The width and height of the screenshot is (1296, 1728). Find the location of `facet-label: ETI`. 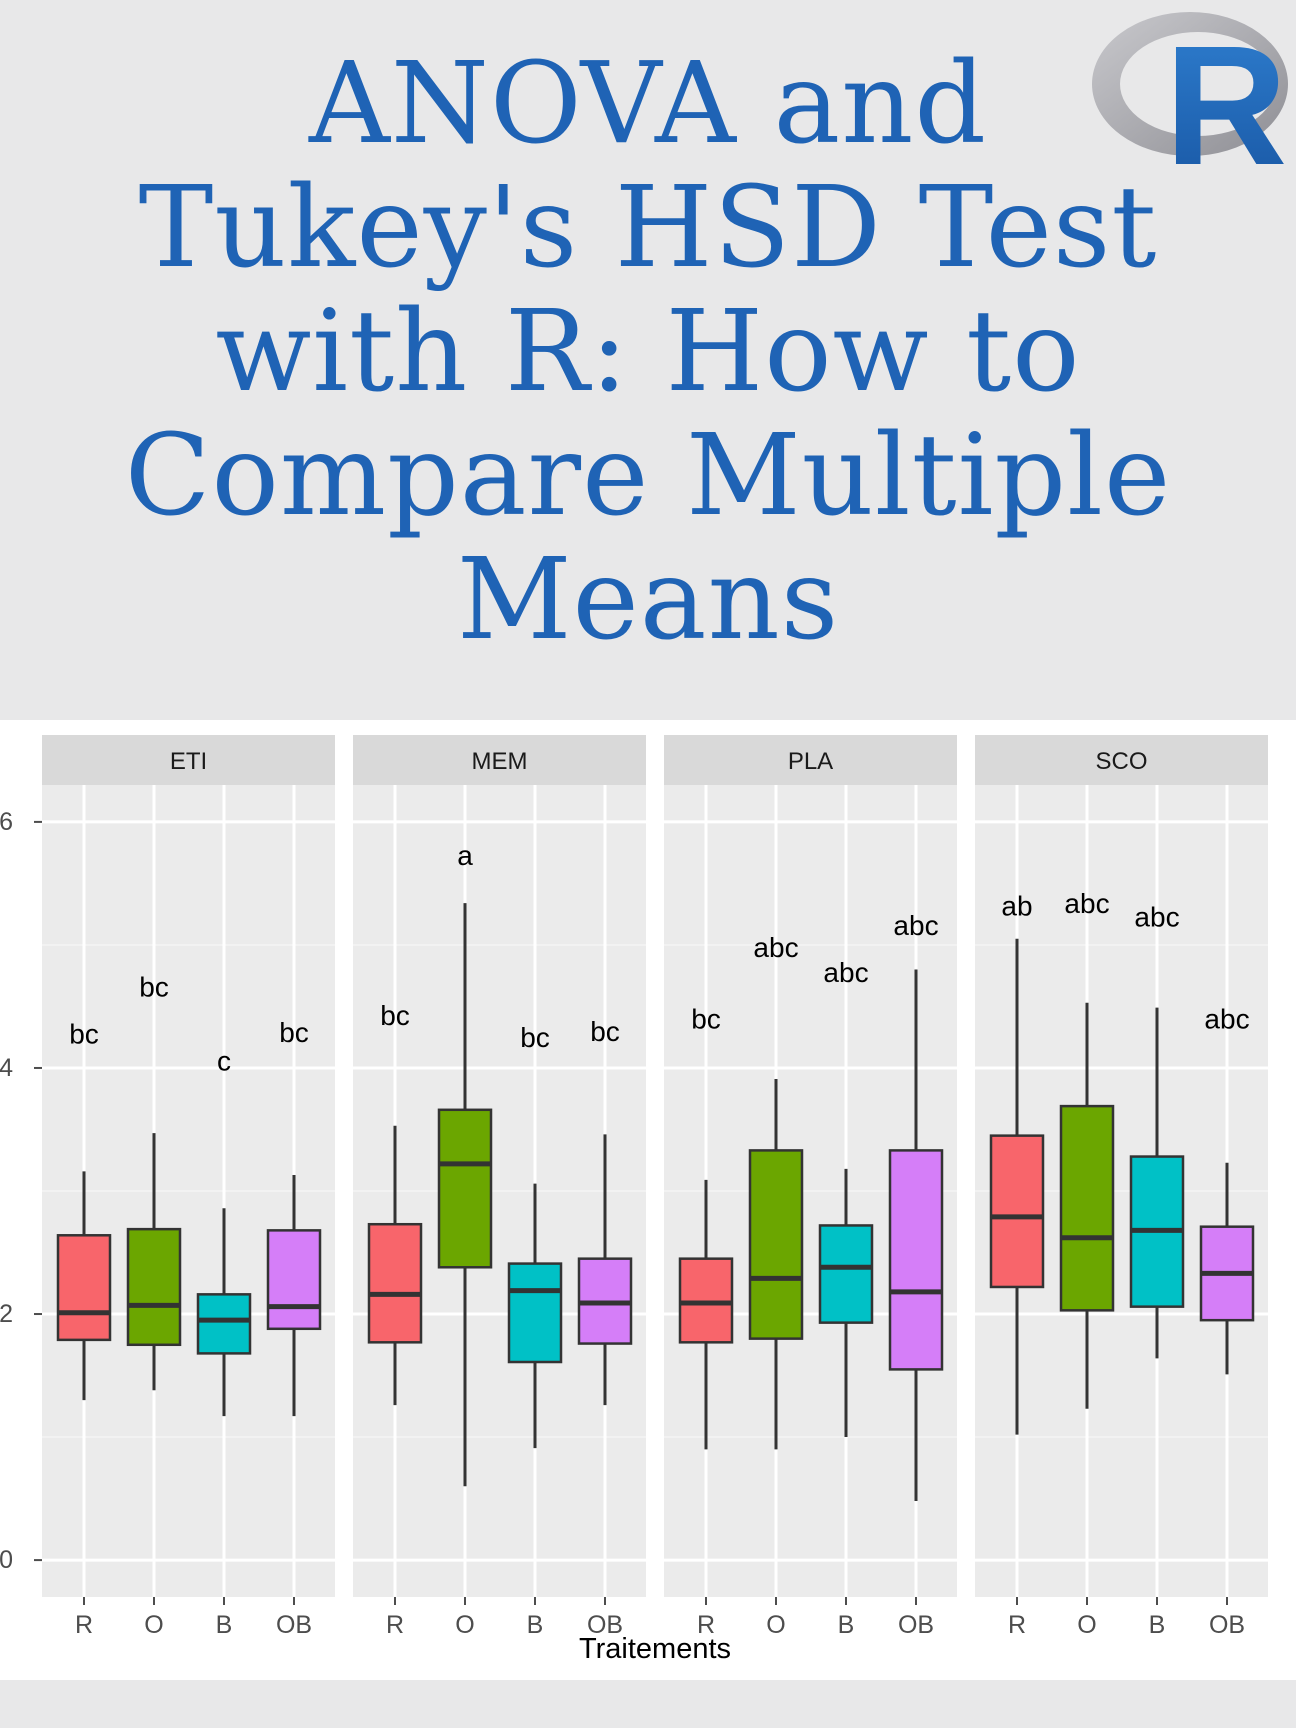

facet-label: ETI is located at coordinates (188, 761).